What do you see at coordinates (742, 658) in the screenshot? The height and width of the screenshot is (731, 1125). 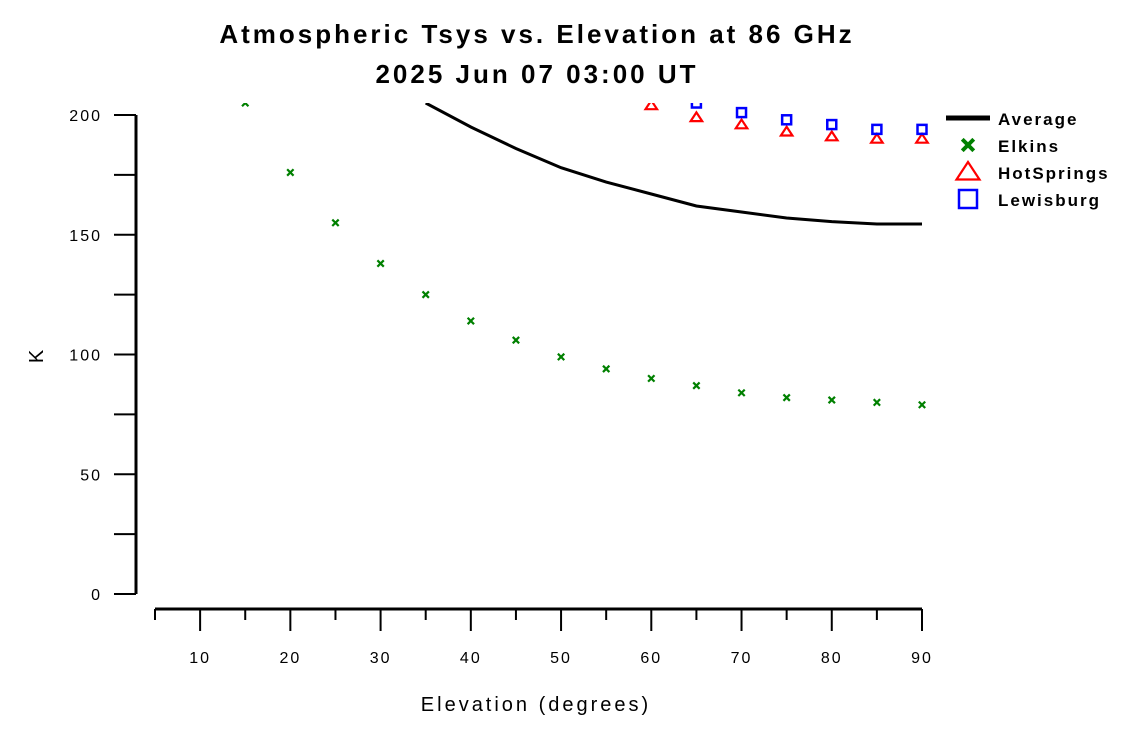 I see `x-tick-label: 70` at bounding box center [742, 658].